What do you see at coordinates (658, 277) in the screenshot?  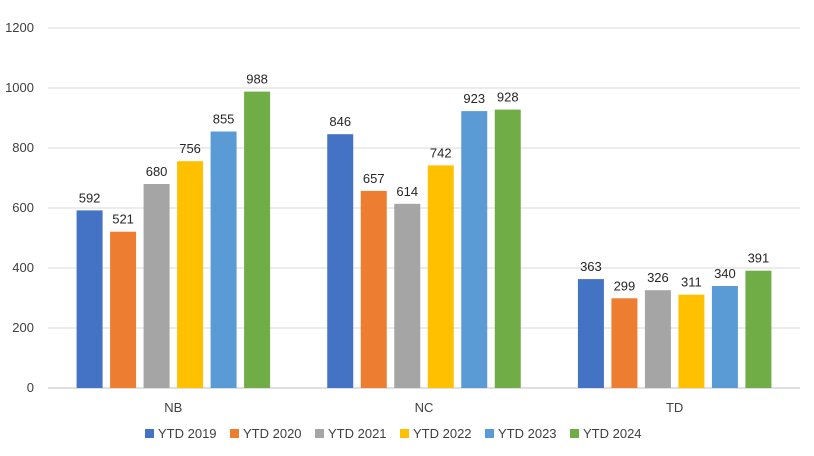 I see `data-label: 326` at bounding box center [658, 277].